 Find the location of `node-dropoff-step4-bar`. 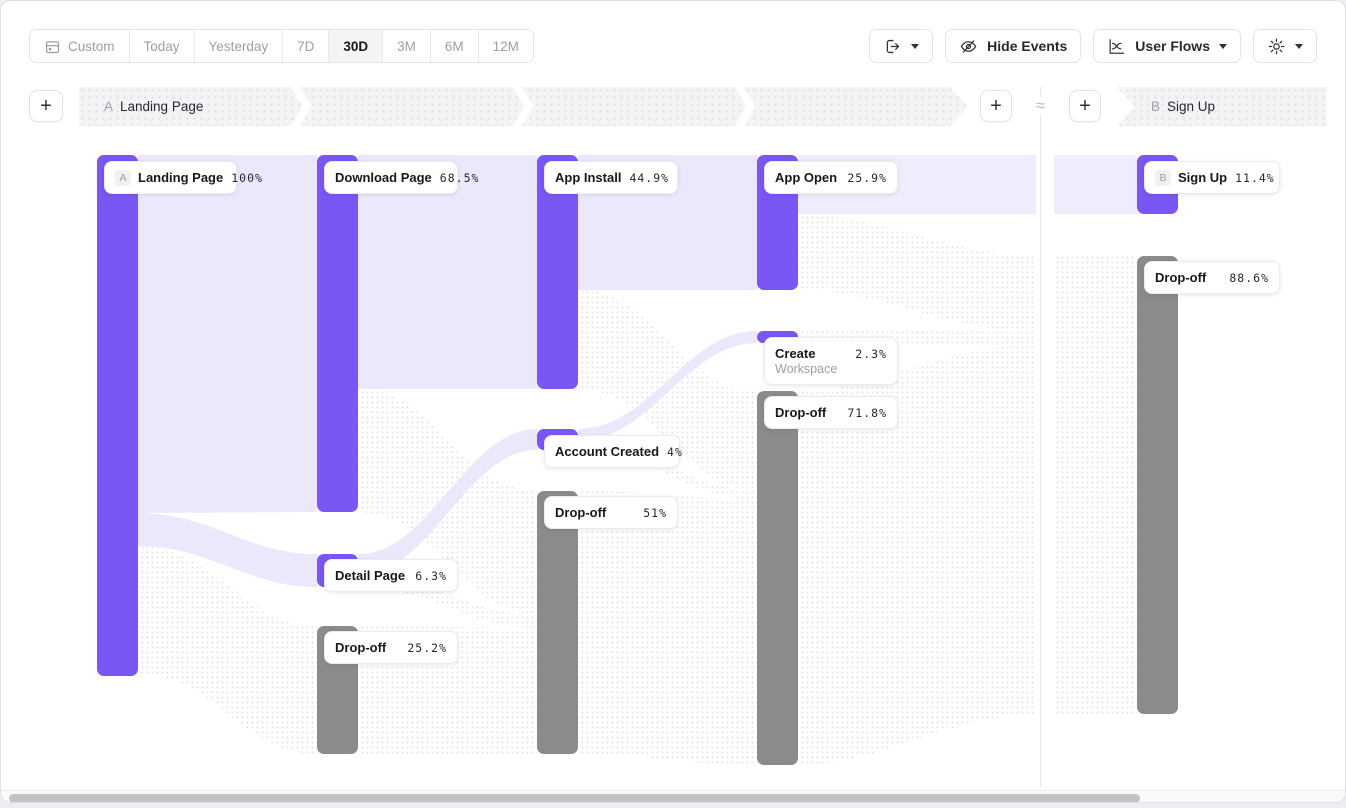

node-dropoff-step4-bar is located at coordinates (777, 578).